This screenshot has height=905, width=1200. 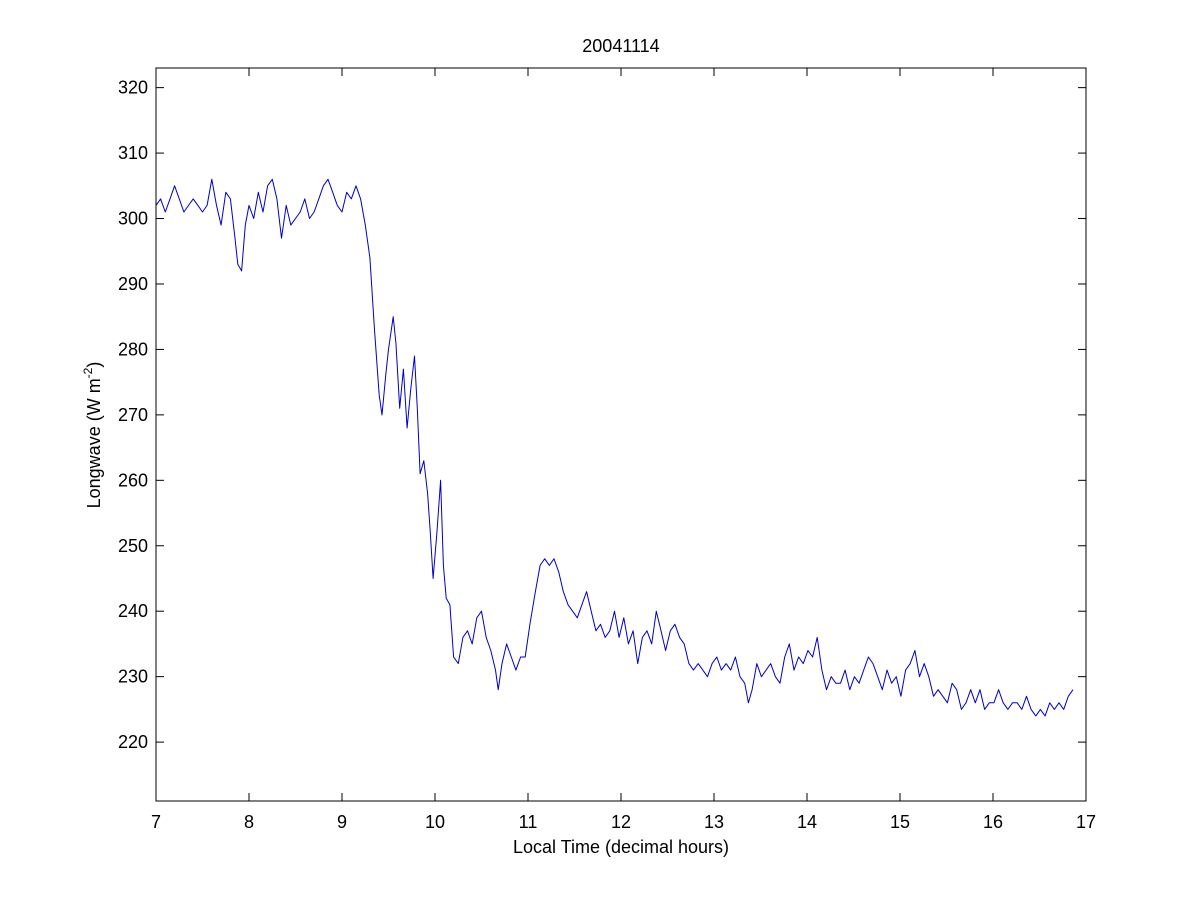 What do you see at coordinates (621, 822) in the screenshot?
I see `x-tick-label: 12` at bounding box center [621, 822].